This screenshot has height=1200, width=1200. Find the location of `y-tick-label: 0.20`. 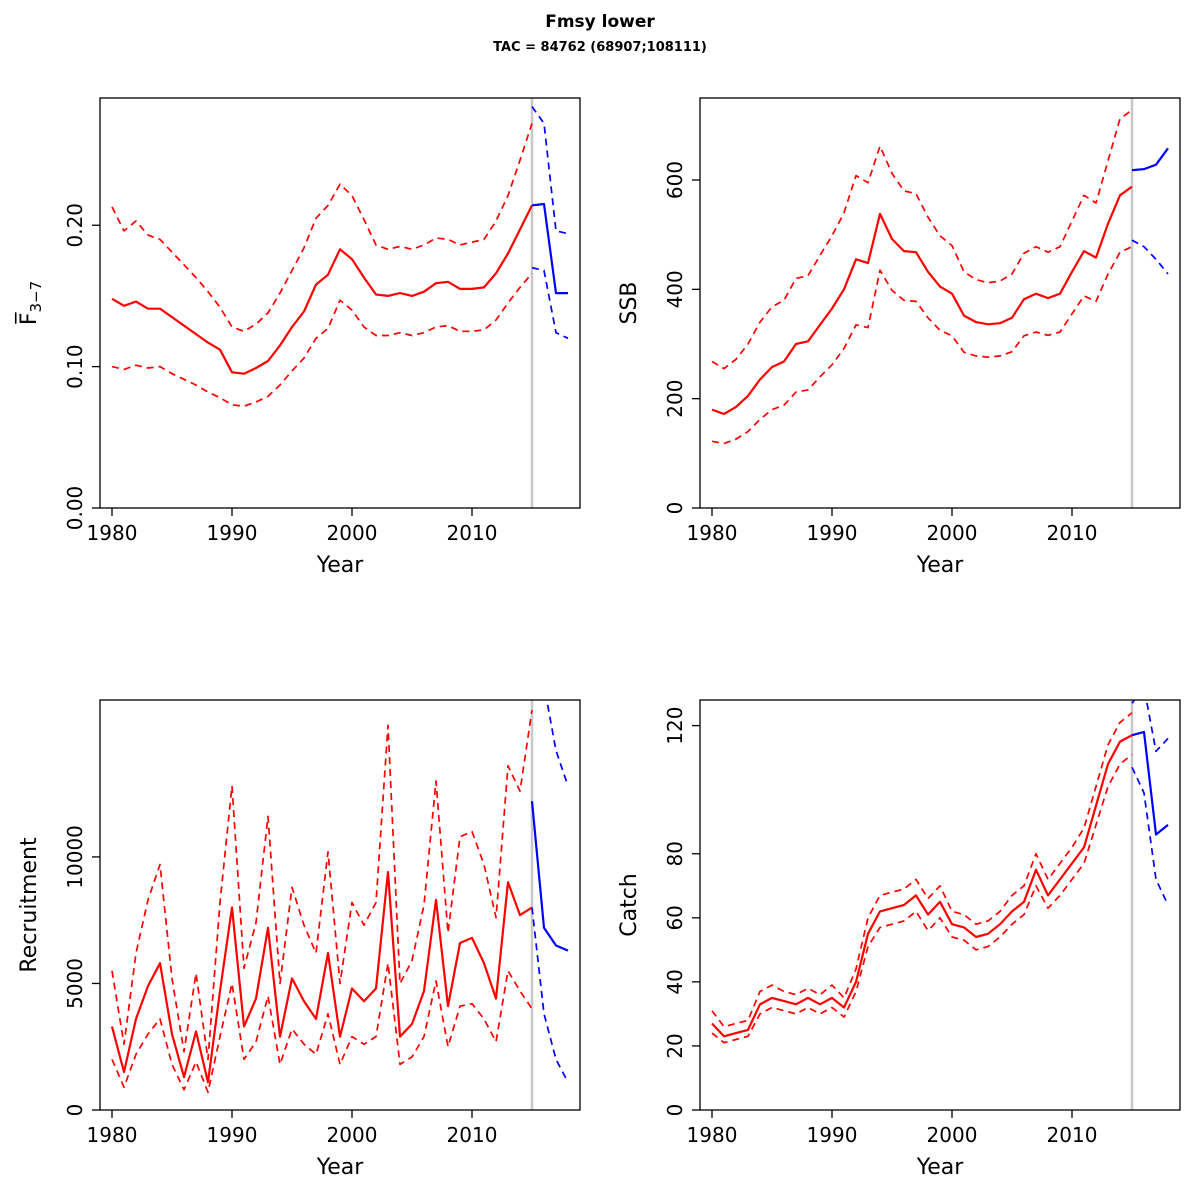

y-tick-label: 0.20 is located at coordinates (75, 225).